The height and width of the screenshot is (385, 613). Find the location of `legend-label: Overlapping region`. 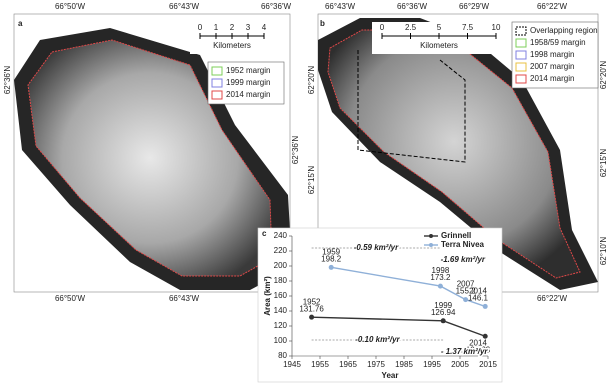

legend-label: Overlapping region is located at coordinates (564, 30).